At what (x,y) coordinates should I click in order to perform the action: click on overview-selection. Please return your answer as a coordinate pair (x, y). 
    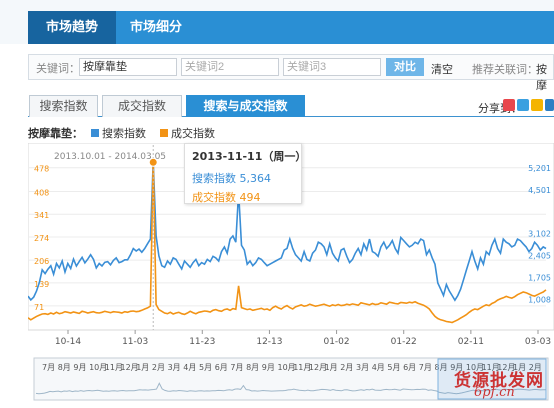
    Looking at the image, I should click on (492, 379).